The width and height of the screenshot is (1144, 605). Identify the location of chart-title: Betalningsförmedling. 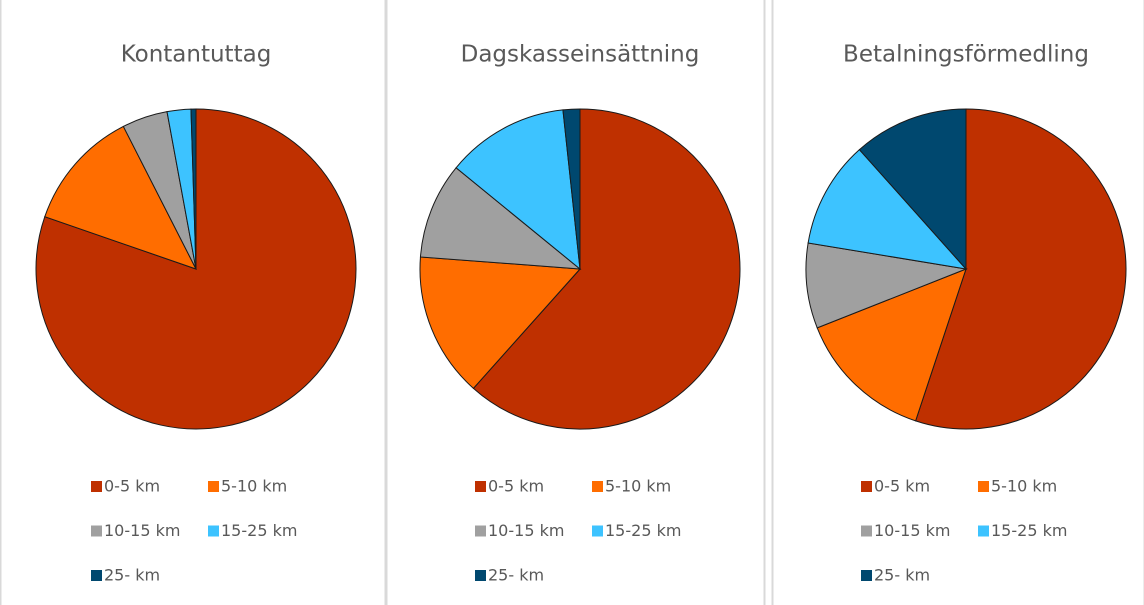
(966, 55).